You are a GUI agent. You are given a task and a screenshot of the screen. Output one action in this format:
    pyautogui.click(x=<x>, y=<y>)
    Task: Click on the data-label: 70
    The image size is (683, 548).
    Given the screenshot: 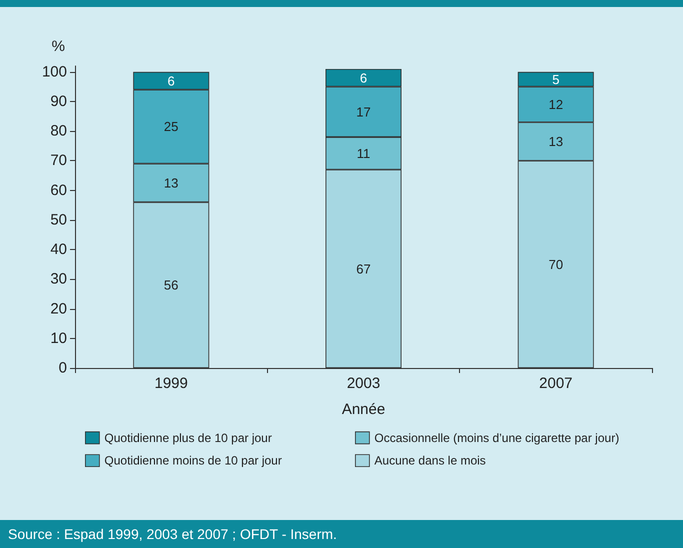 What is the action you would take?
    pyautogui.click(x=556, y=264)
    